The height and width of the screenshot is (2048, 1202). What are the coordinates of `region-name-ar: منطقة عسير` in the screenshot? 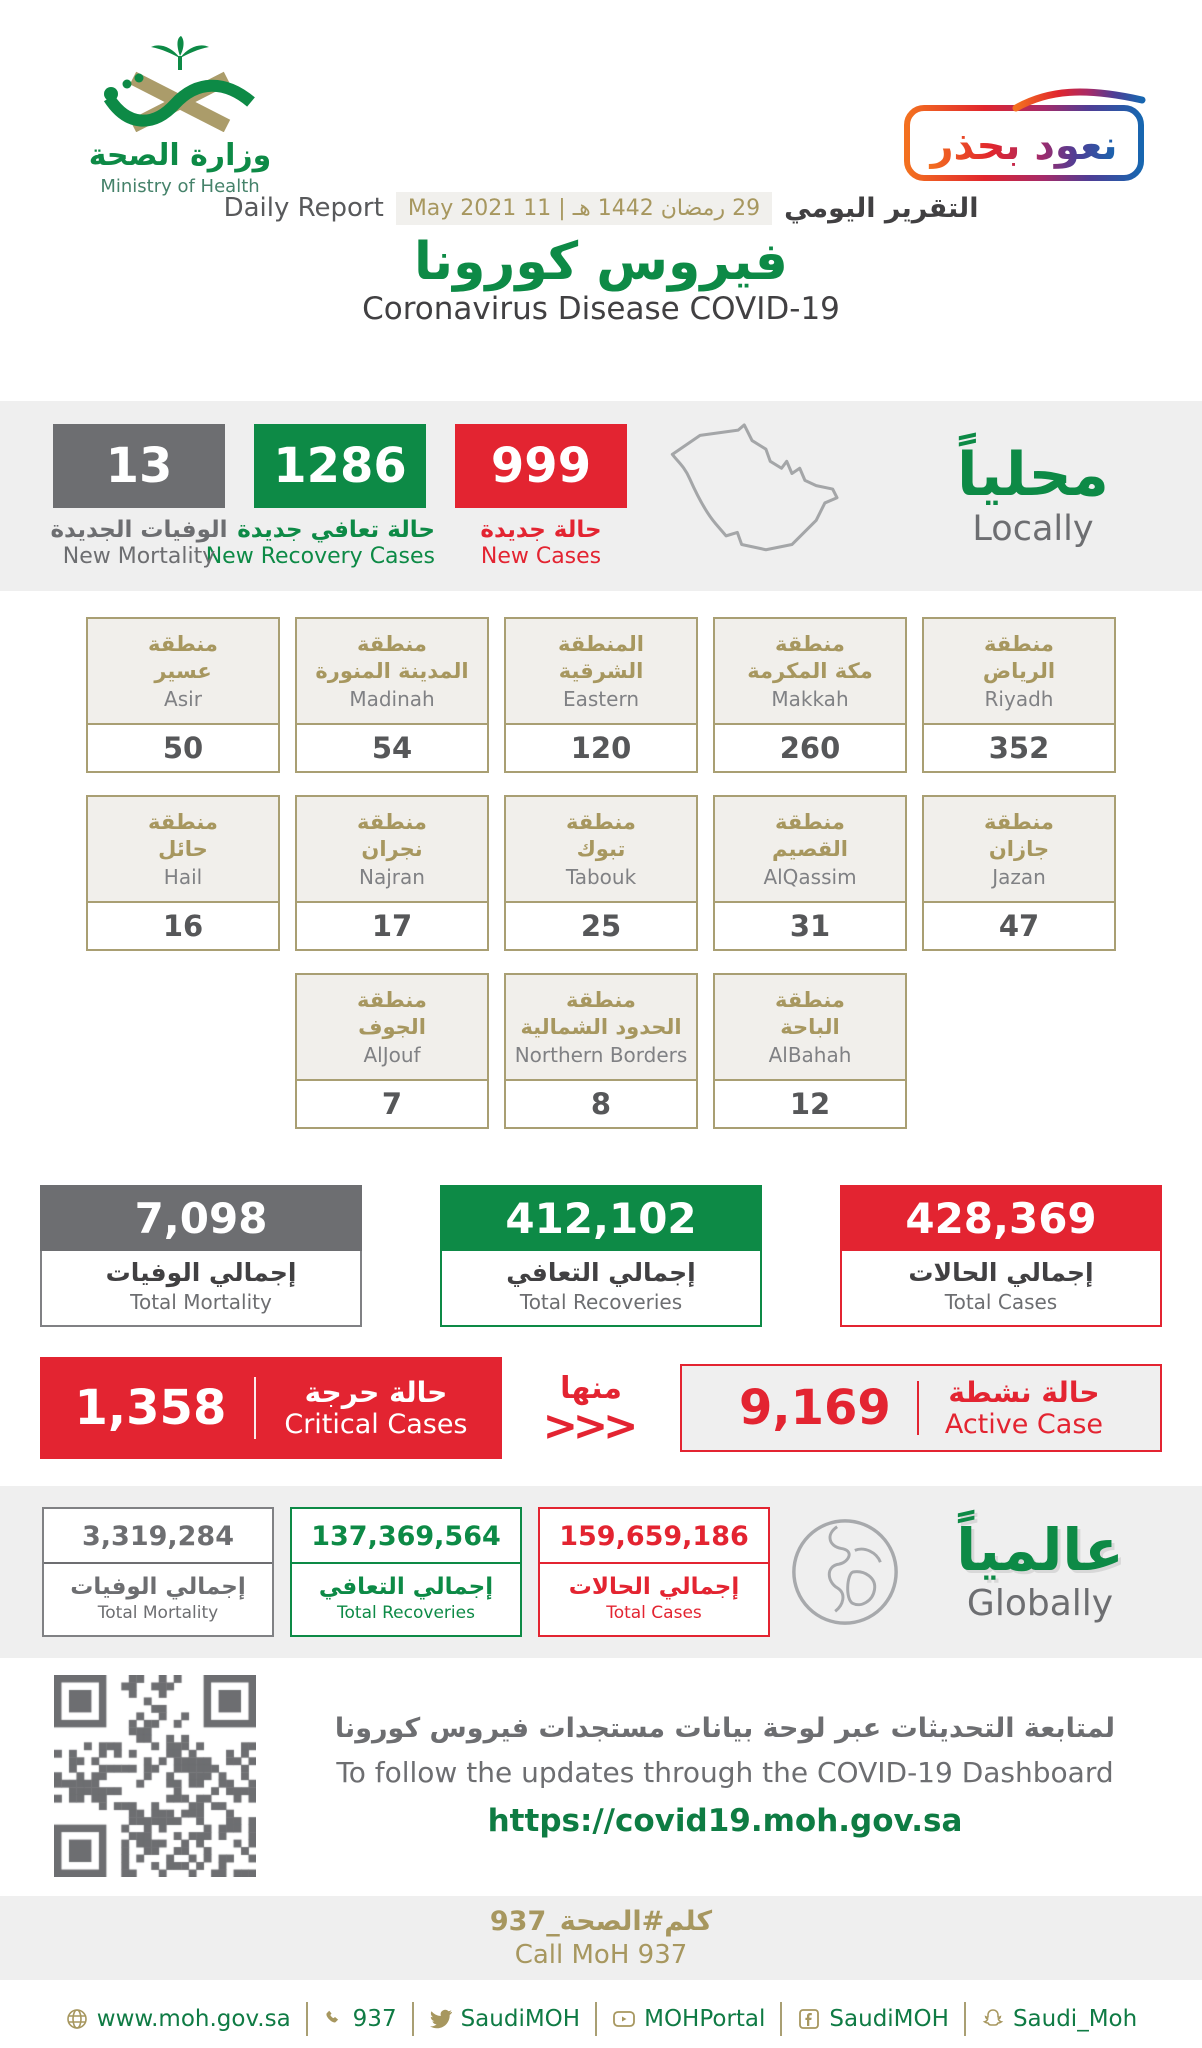 It's located at (183, 657).